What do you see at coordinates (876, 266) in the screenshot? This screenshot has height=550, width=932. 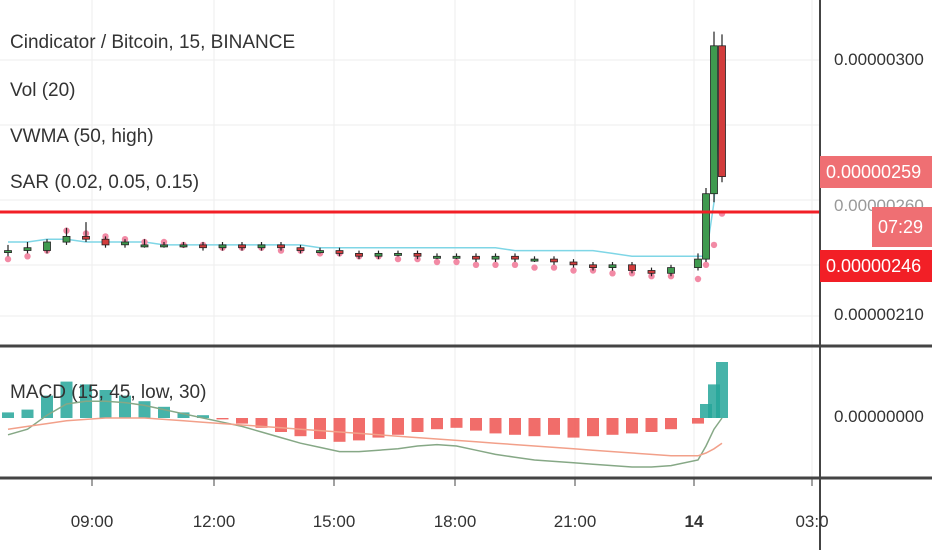 I see `sar-price-badge: 0.00000246` at bounding box center [876, 266].